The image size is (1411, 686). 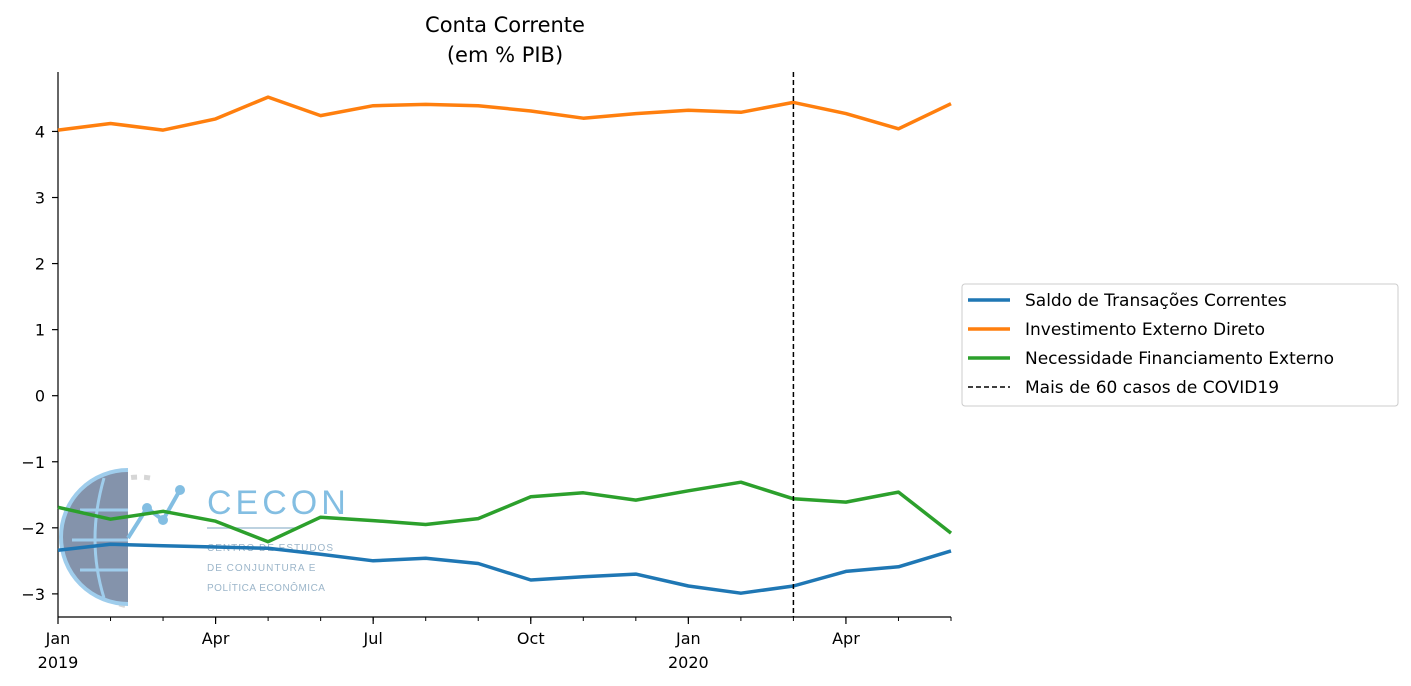 I want to click on y-tick-label: −1, so click(x=33, y=462).